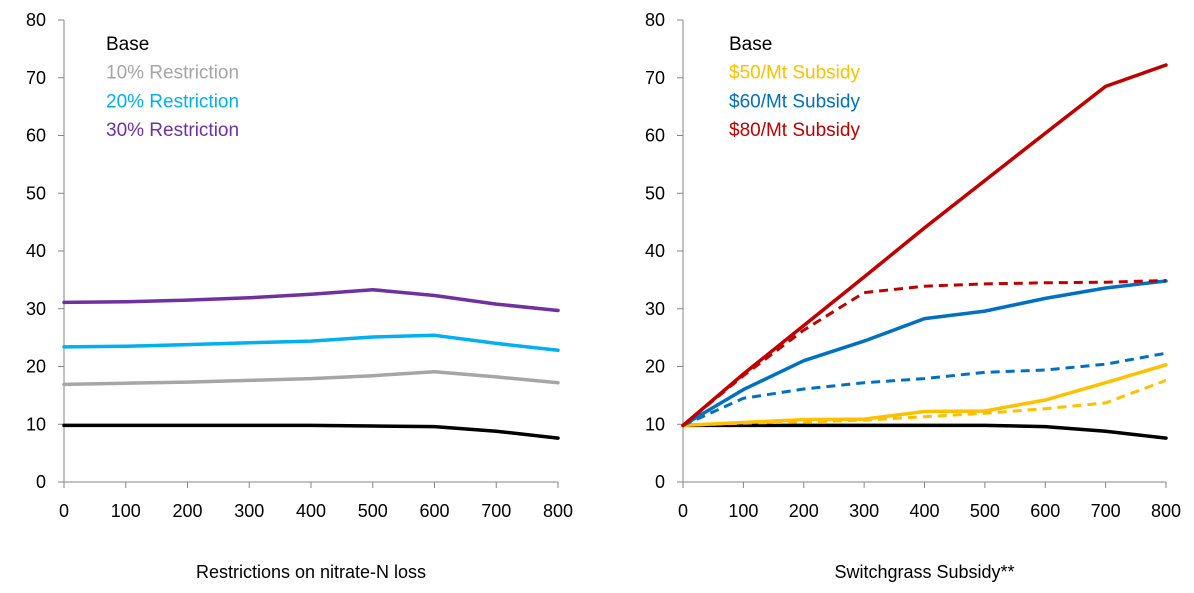 Image resolution: width=1194 pixels, height=593 pixels. Describe the element at coordinates (172, 130) in the screenshot. I see `legend-entry: 30% Restriction` at that location.